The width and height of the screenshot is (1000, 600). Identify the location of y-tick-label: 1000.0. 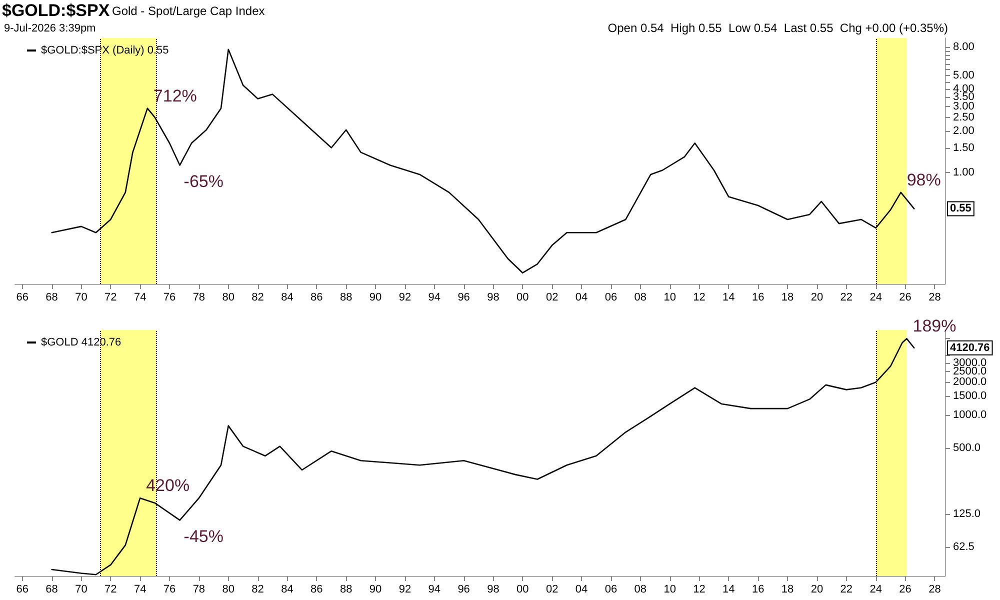
(970, 415).